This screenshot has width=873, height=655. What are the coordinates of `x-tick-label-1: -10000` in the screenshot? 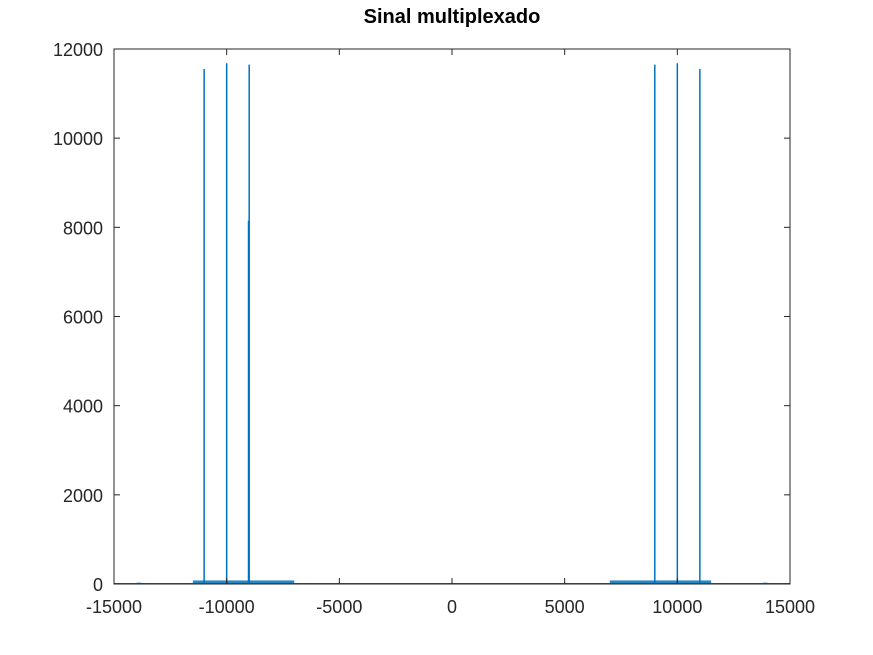 It's located at (227, 607).